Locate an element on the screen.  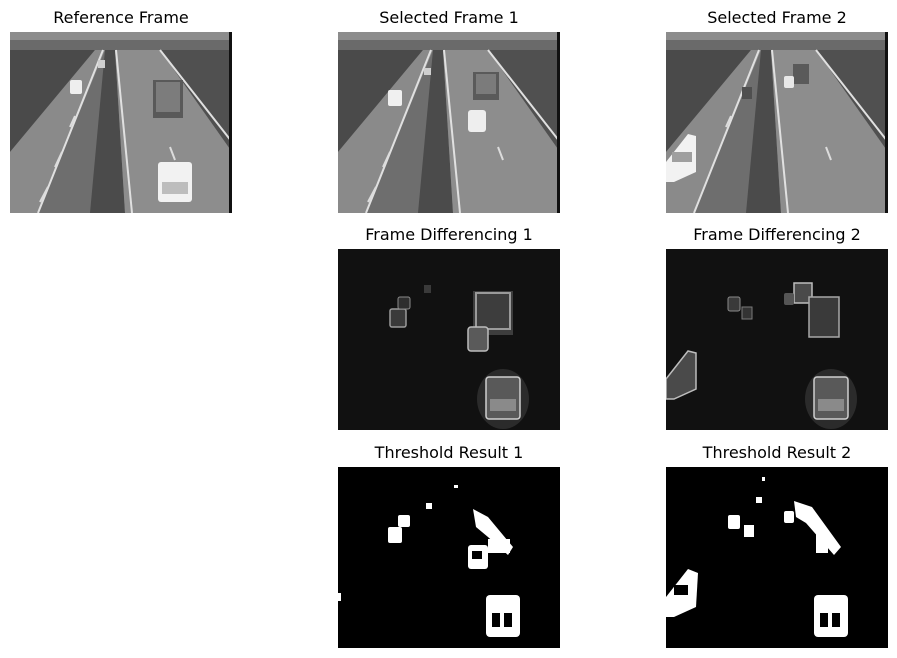
reference-frame-image is located at coordinates (121, 122).